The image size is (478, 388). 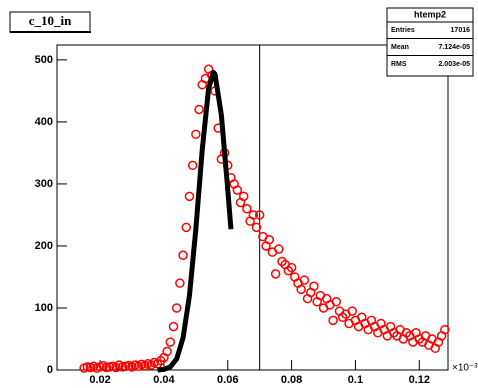 I want to click on x-tick-label: 0.06, so click(x=227, y=380).